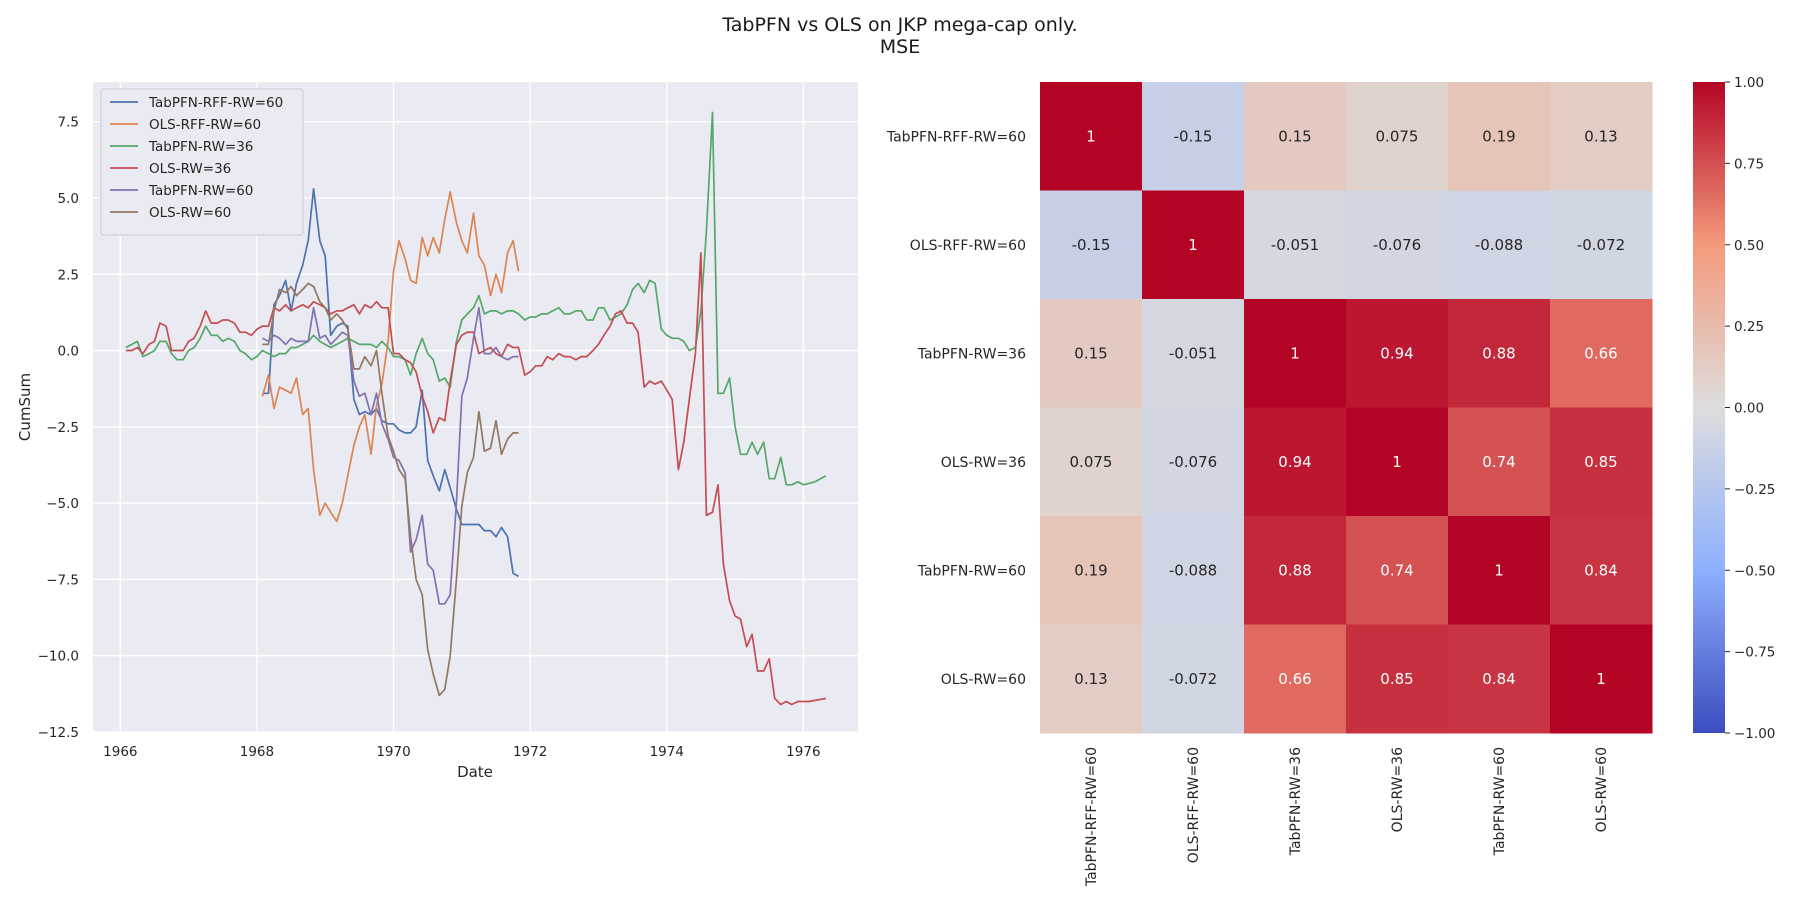  Describe the element at coordinates (1398, 789) in the screenshot. I see `heatmap-column-label: OLS-RW=36` at that location.